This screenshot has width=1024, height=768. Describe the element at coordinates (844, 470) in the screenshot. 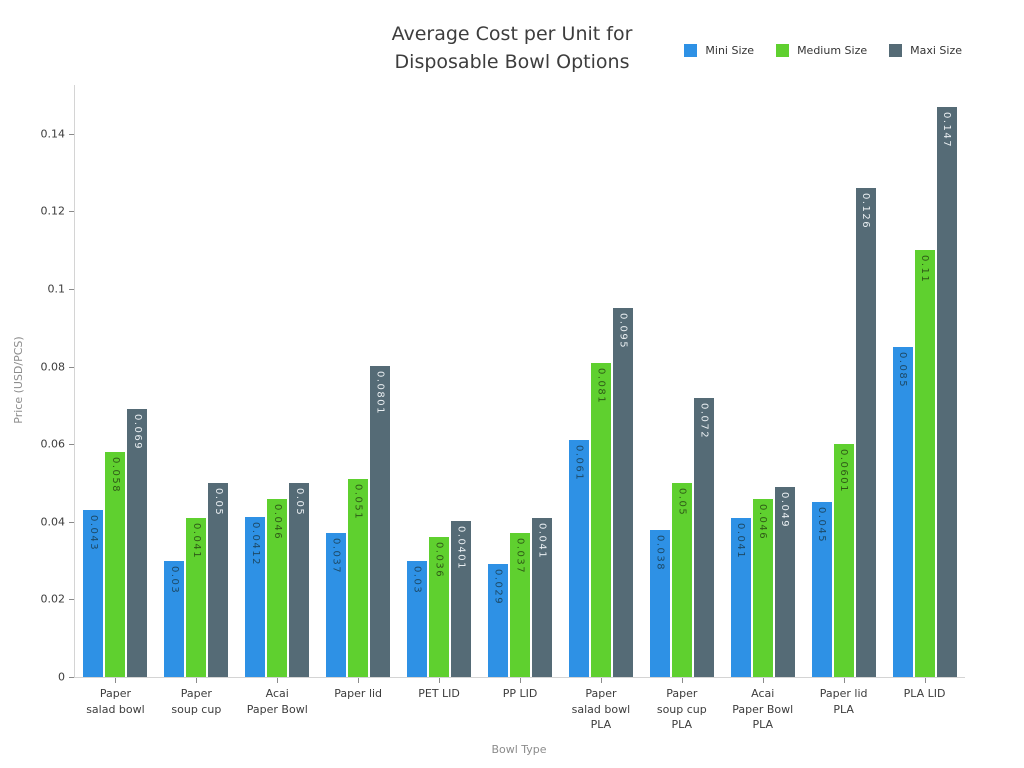

I see `bar-value-label: 0.0601` at that location.